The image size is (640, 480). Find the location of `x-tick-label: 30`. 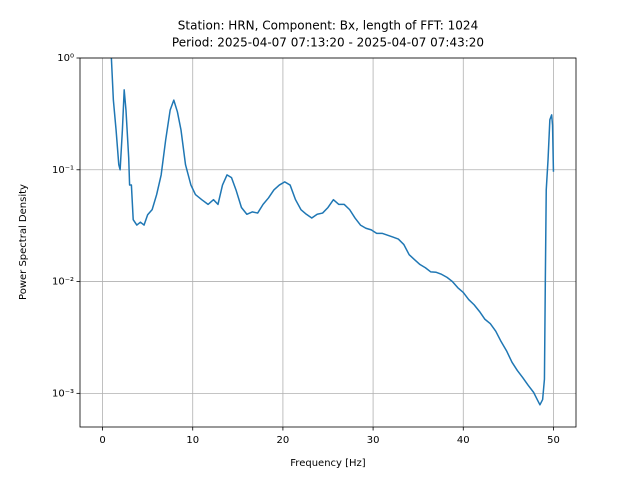

x-tick-label: 30 is located at coordinates (373, 440).